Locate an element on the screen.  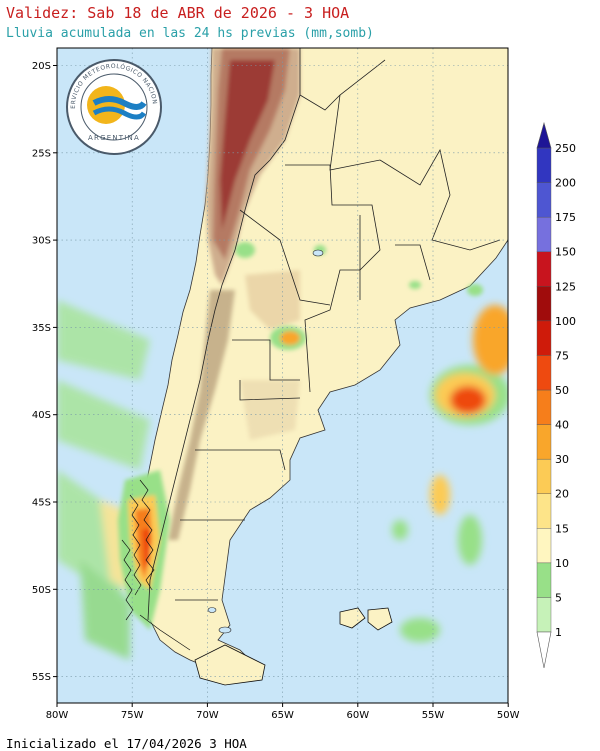
lon-label: 70W is located at coordinates (207, 715).